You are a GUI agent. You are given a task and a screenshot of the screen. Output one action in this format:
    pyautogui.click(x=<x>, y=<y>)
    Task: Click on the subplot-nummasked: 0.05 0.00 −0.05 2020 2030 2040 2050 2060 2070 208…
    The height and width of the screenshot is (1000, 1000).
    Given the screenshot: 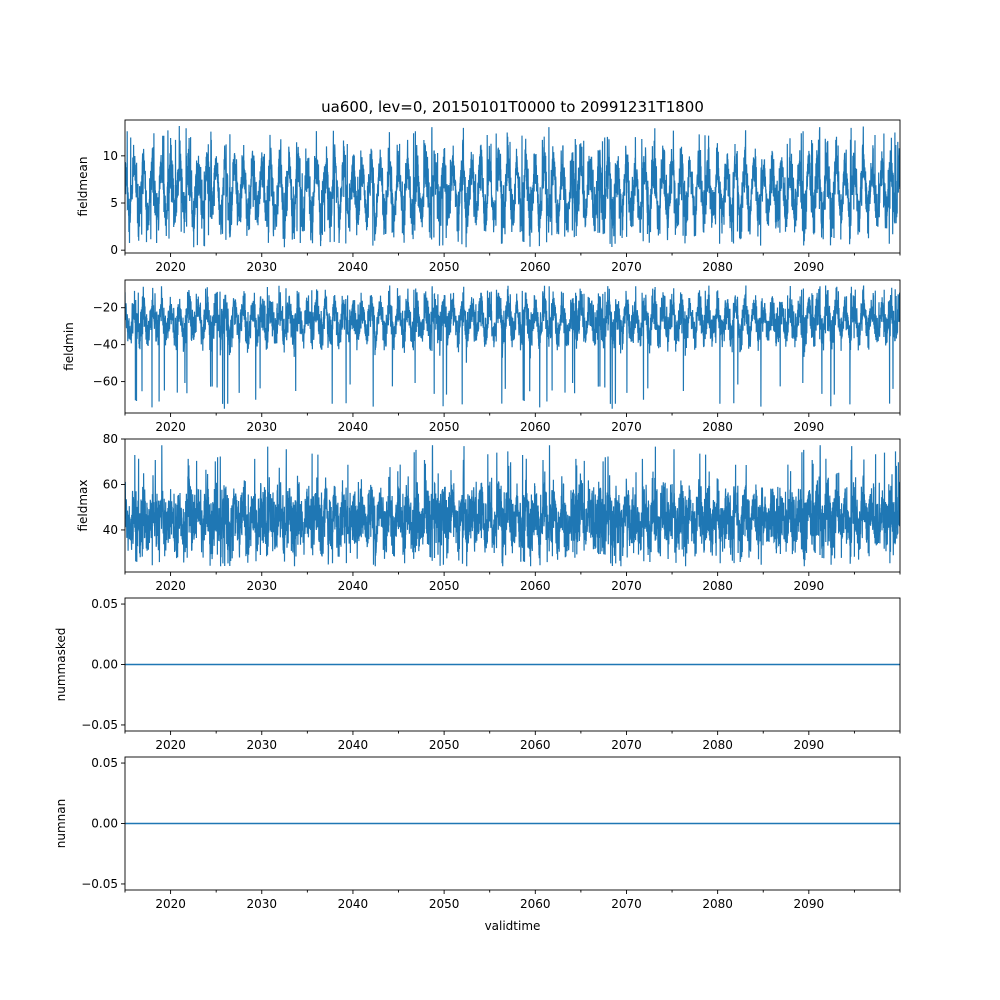 What is the action you would take?
    pyautogui.click(x=477, y=674)
    